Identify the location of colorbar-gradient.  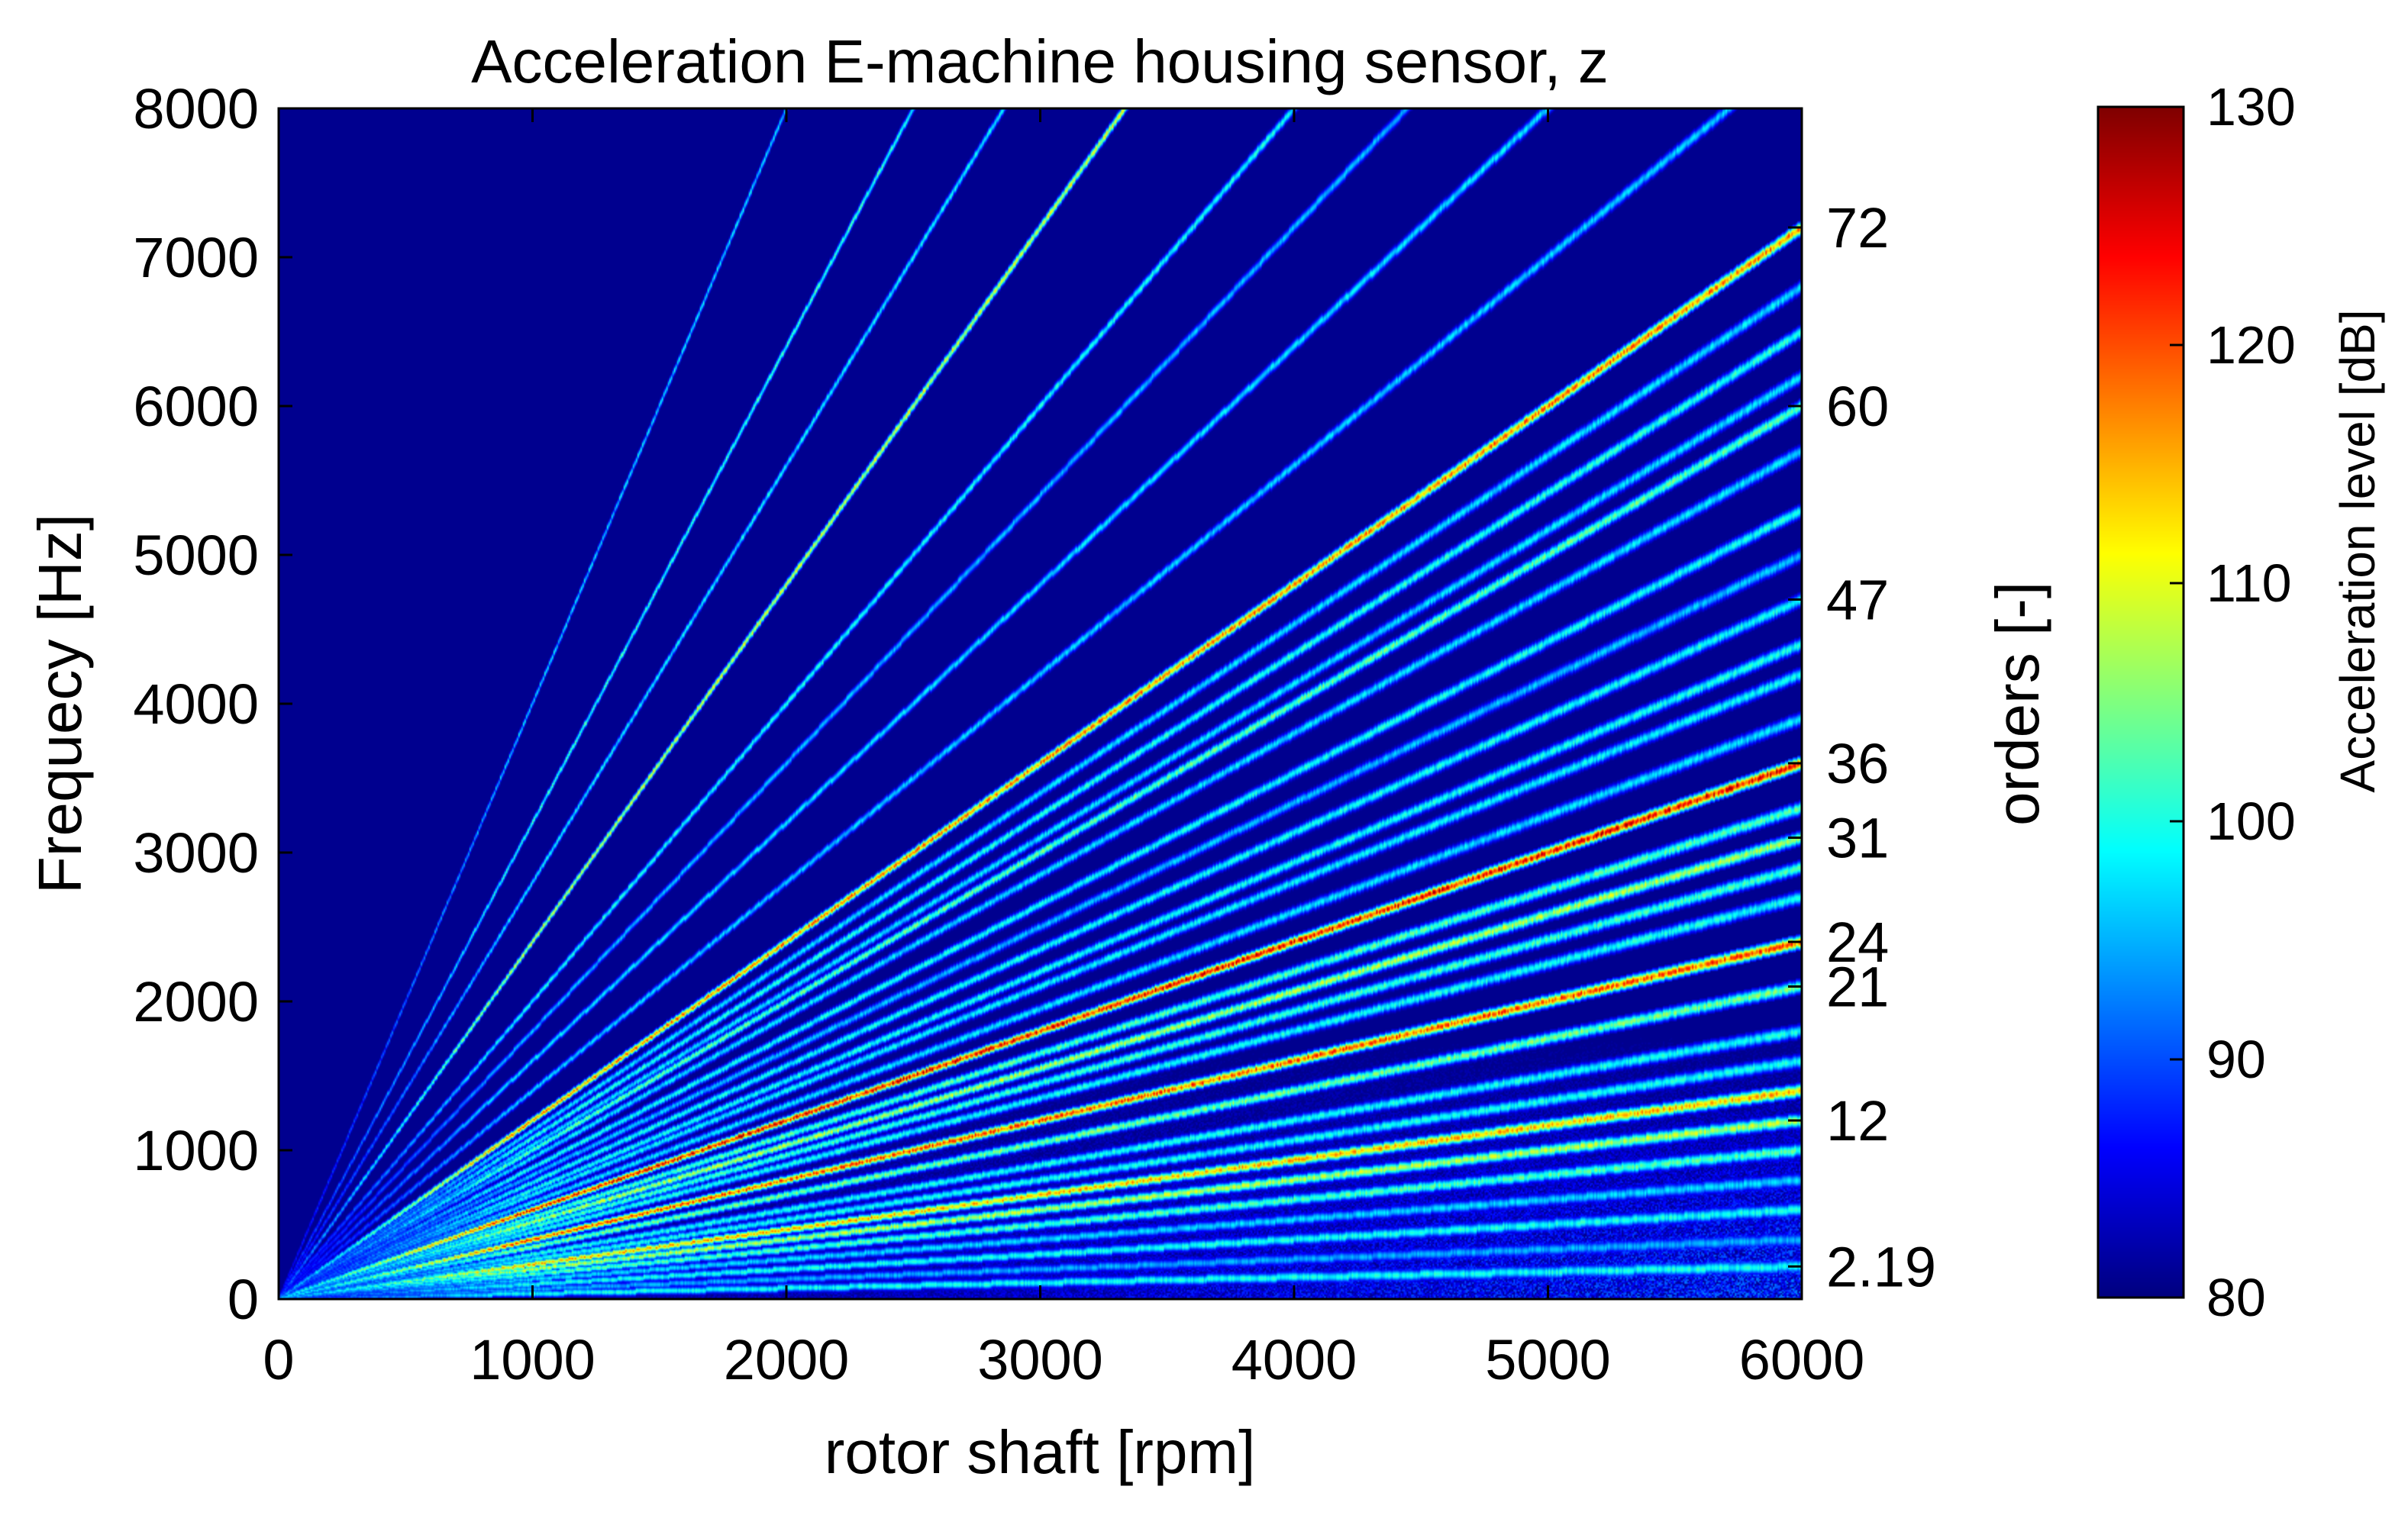
(2141, 702).